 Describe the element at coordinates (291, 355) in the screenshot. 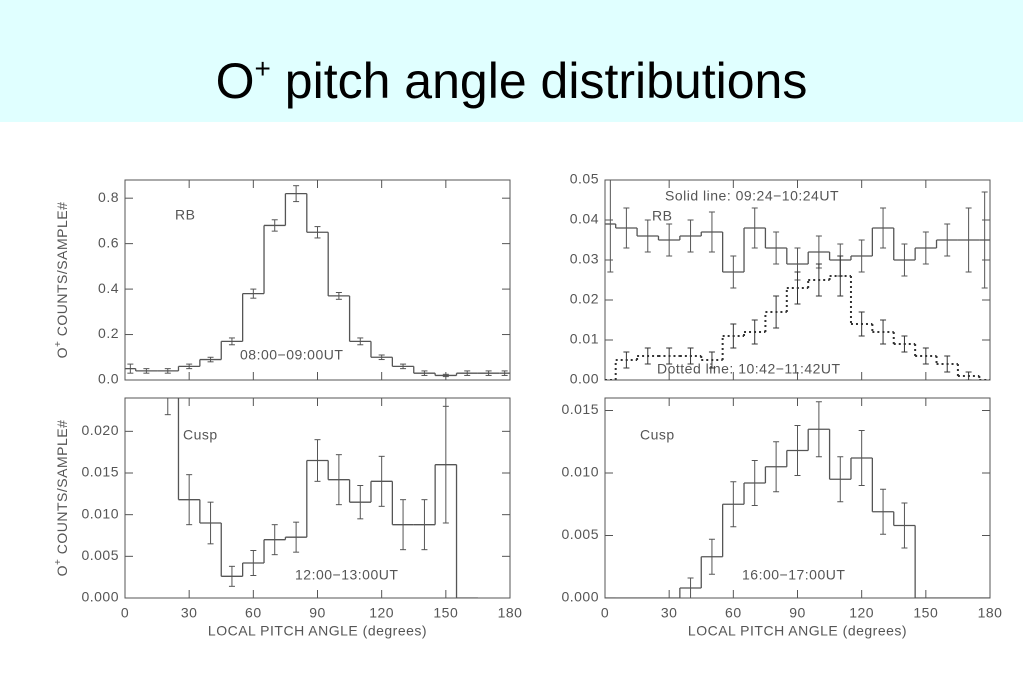

I see `annotation: 08:00−09:00UT` at that location.